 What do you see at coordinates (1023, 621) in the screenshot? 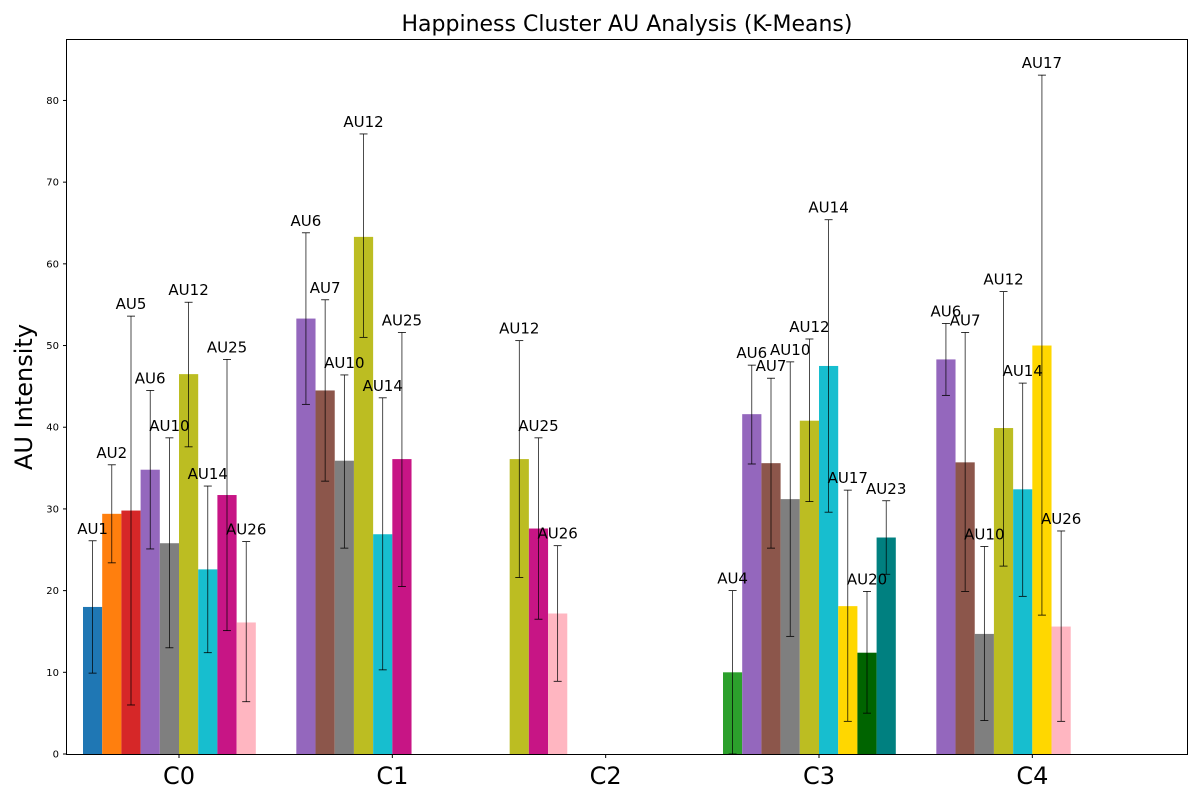
I see `bar-C4-AU14` at bounding box center [1023, 621].